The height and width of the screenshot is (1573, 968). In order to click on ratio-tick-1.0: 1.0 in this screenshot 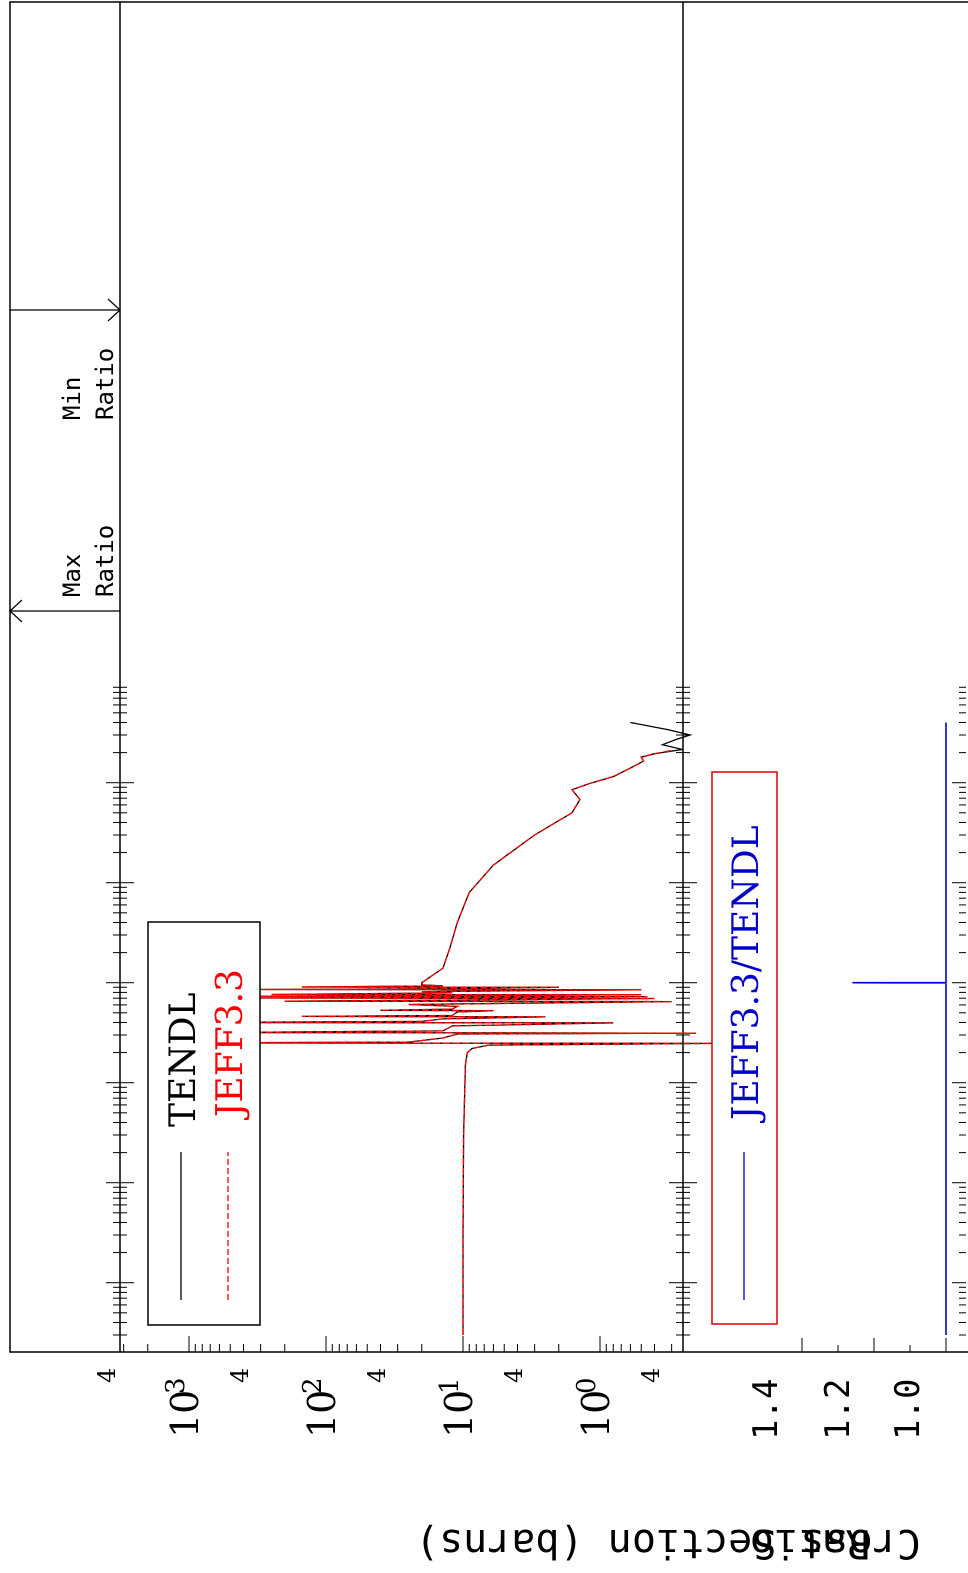, I will do `click(908, 1409)`.